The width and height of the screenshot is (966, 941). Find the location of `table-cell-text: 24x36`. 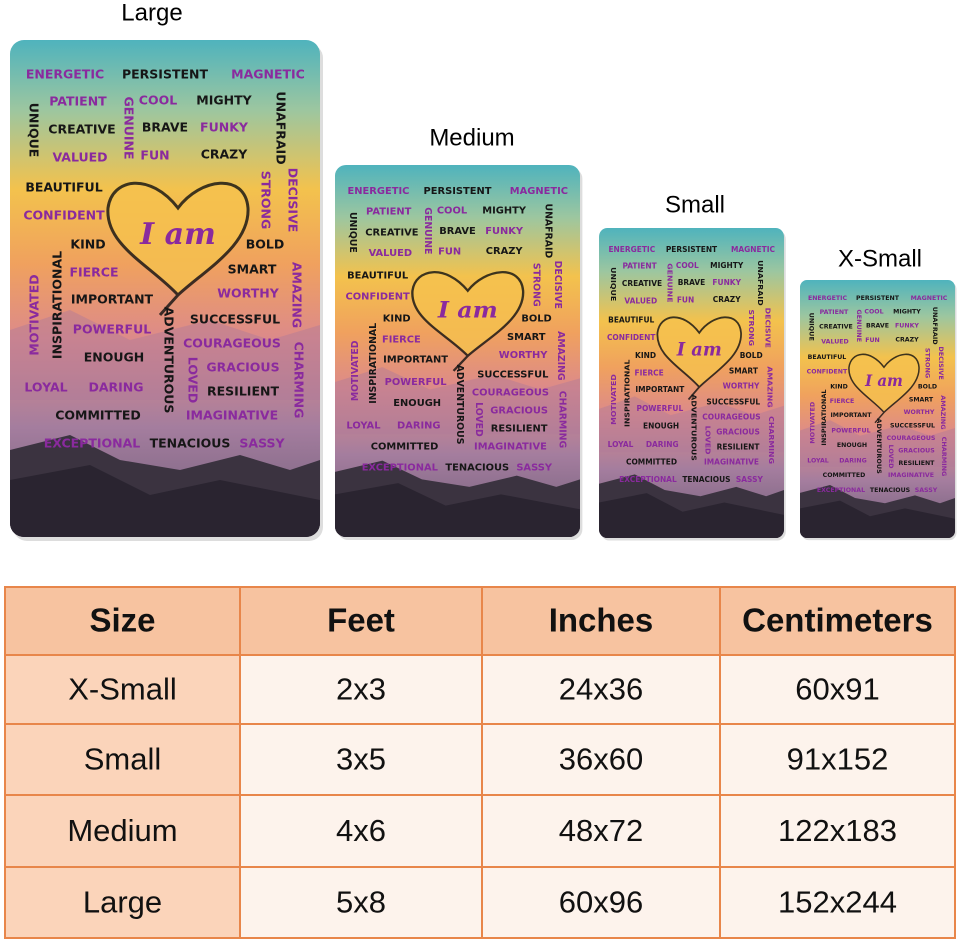

table-cell-text: 24x36 is located at coordinates (601, 689).